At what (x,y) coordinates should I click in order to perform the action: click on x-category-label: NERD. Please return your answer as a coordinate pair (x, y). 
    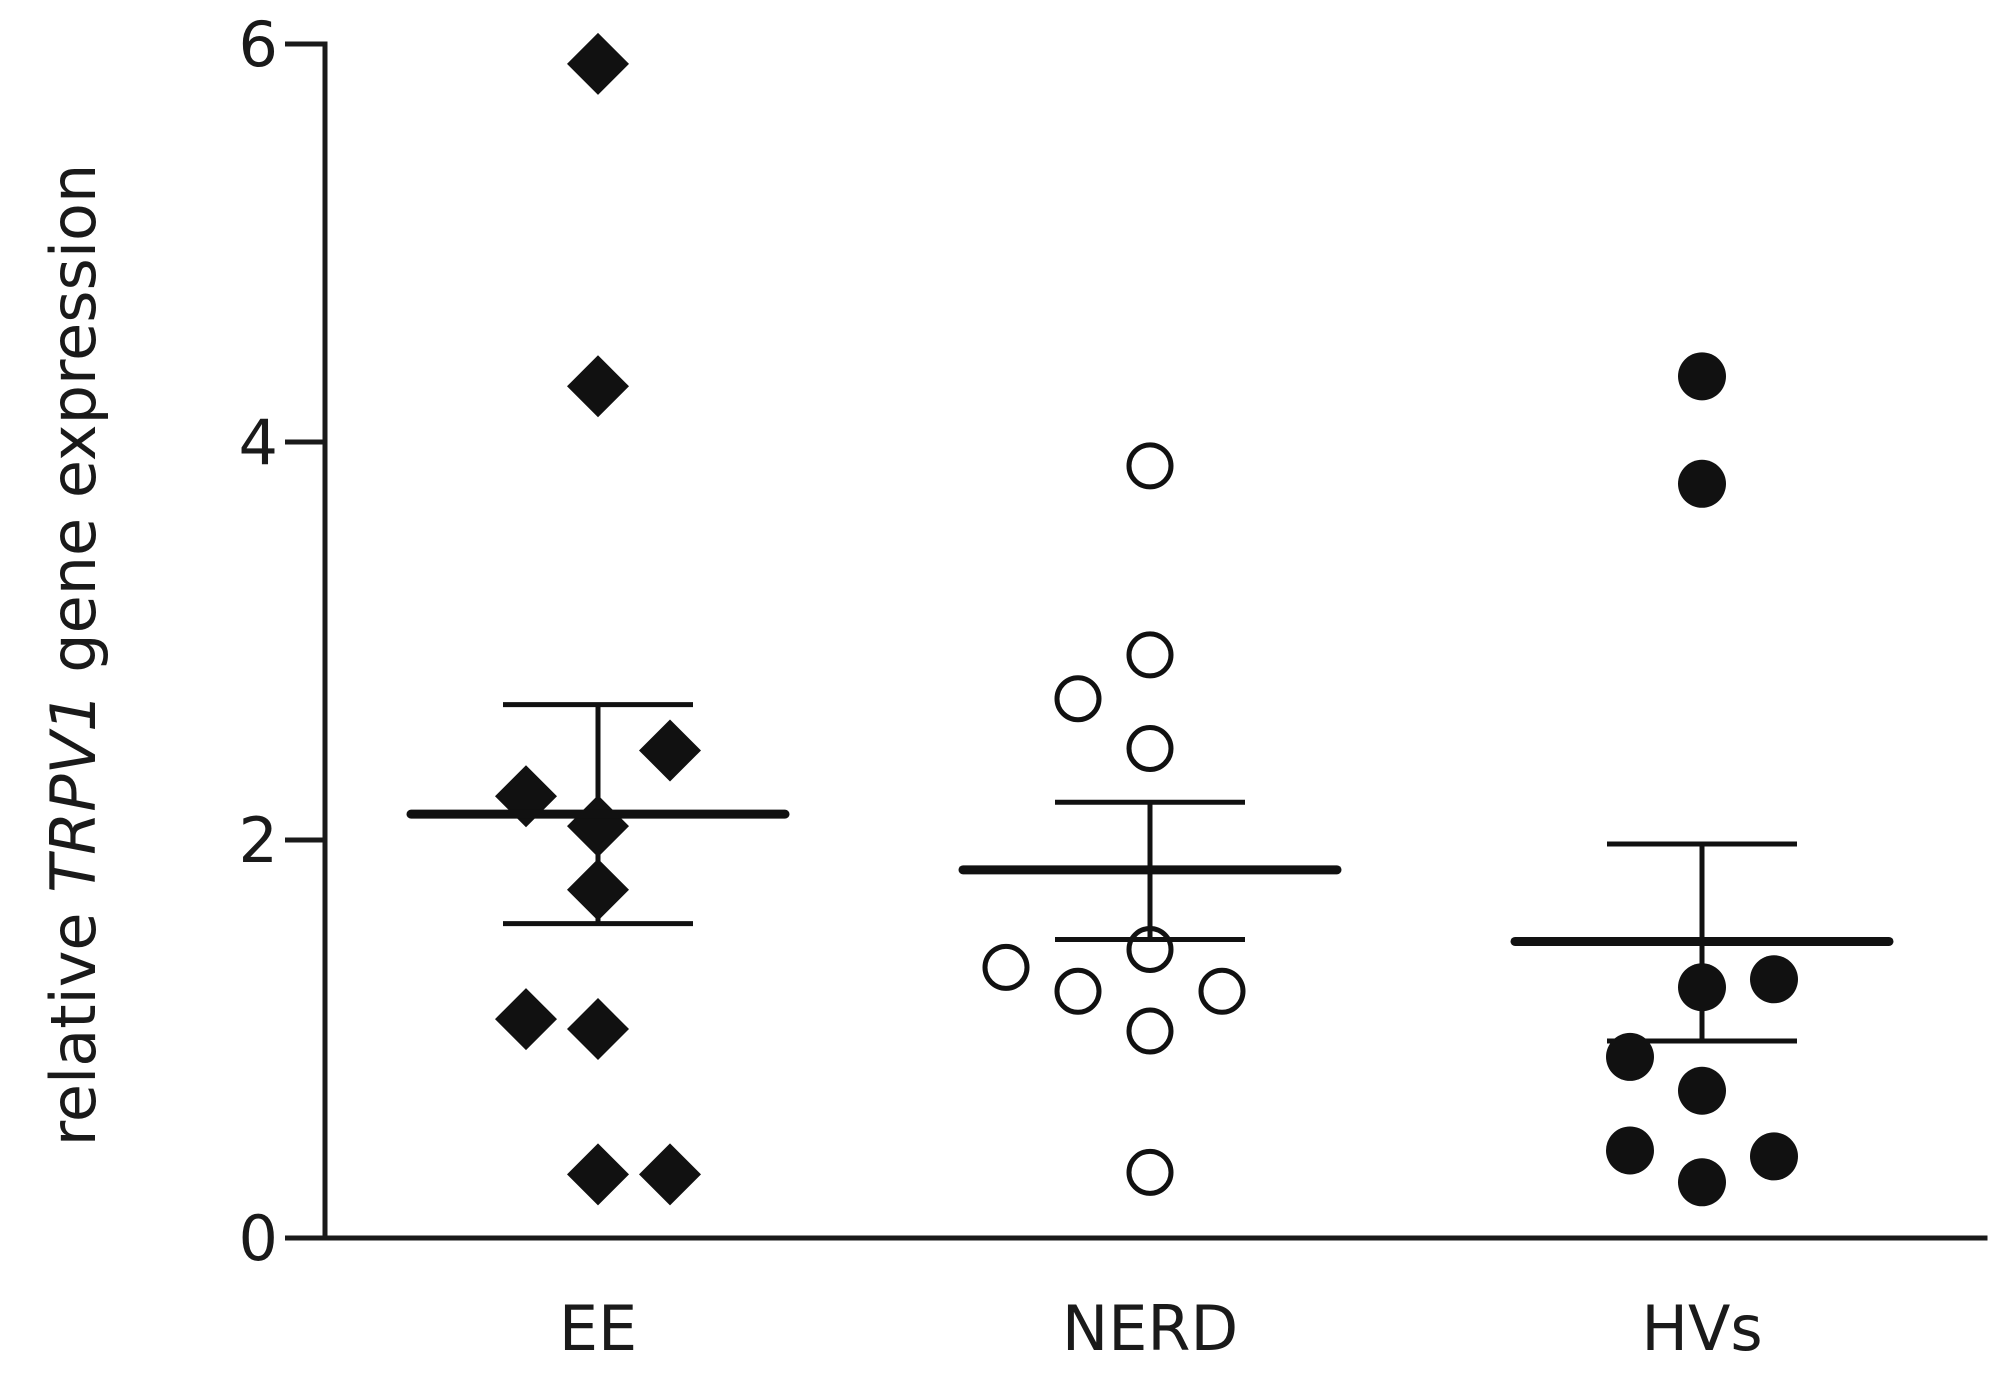
    Looking at the image, I should click on (1150, 1328).